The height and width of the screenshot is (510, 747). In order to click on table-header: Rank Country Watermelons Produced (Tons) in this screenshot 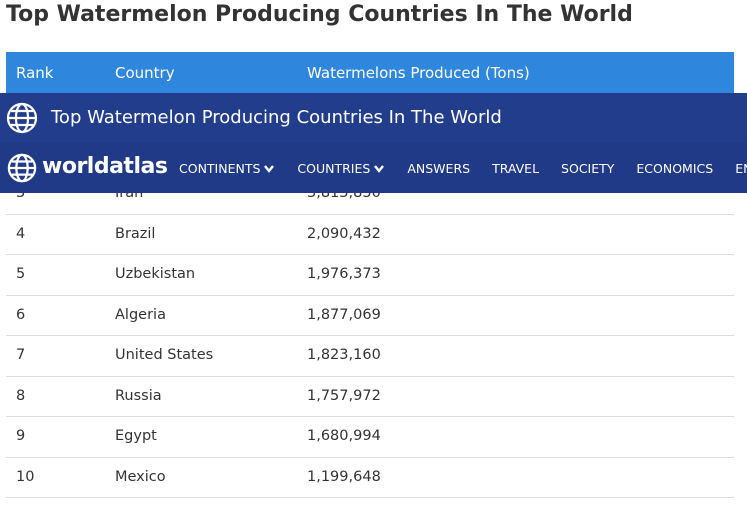, I will do `click(370, 72)`.